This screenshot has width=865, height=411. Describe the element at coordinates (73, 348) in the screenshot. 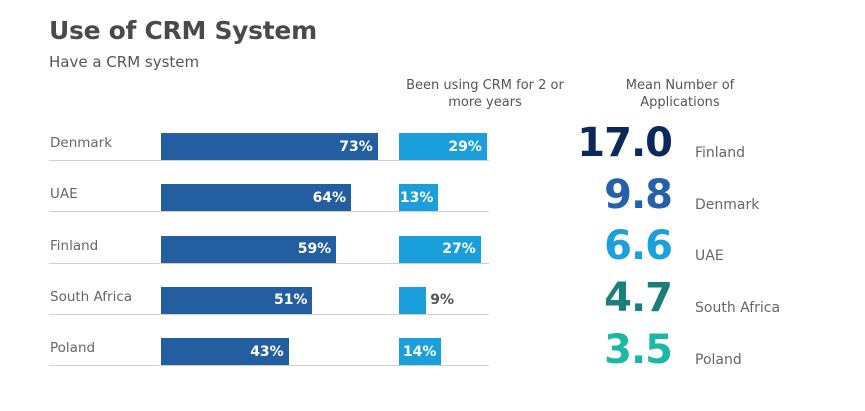

I see `category-label: Poland` at that location.